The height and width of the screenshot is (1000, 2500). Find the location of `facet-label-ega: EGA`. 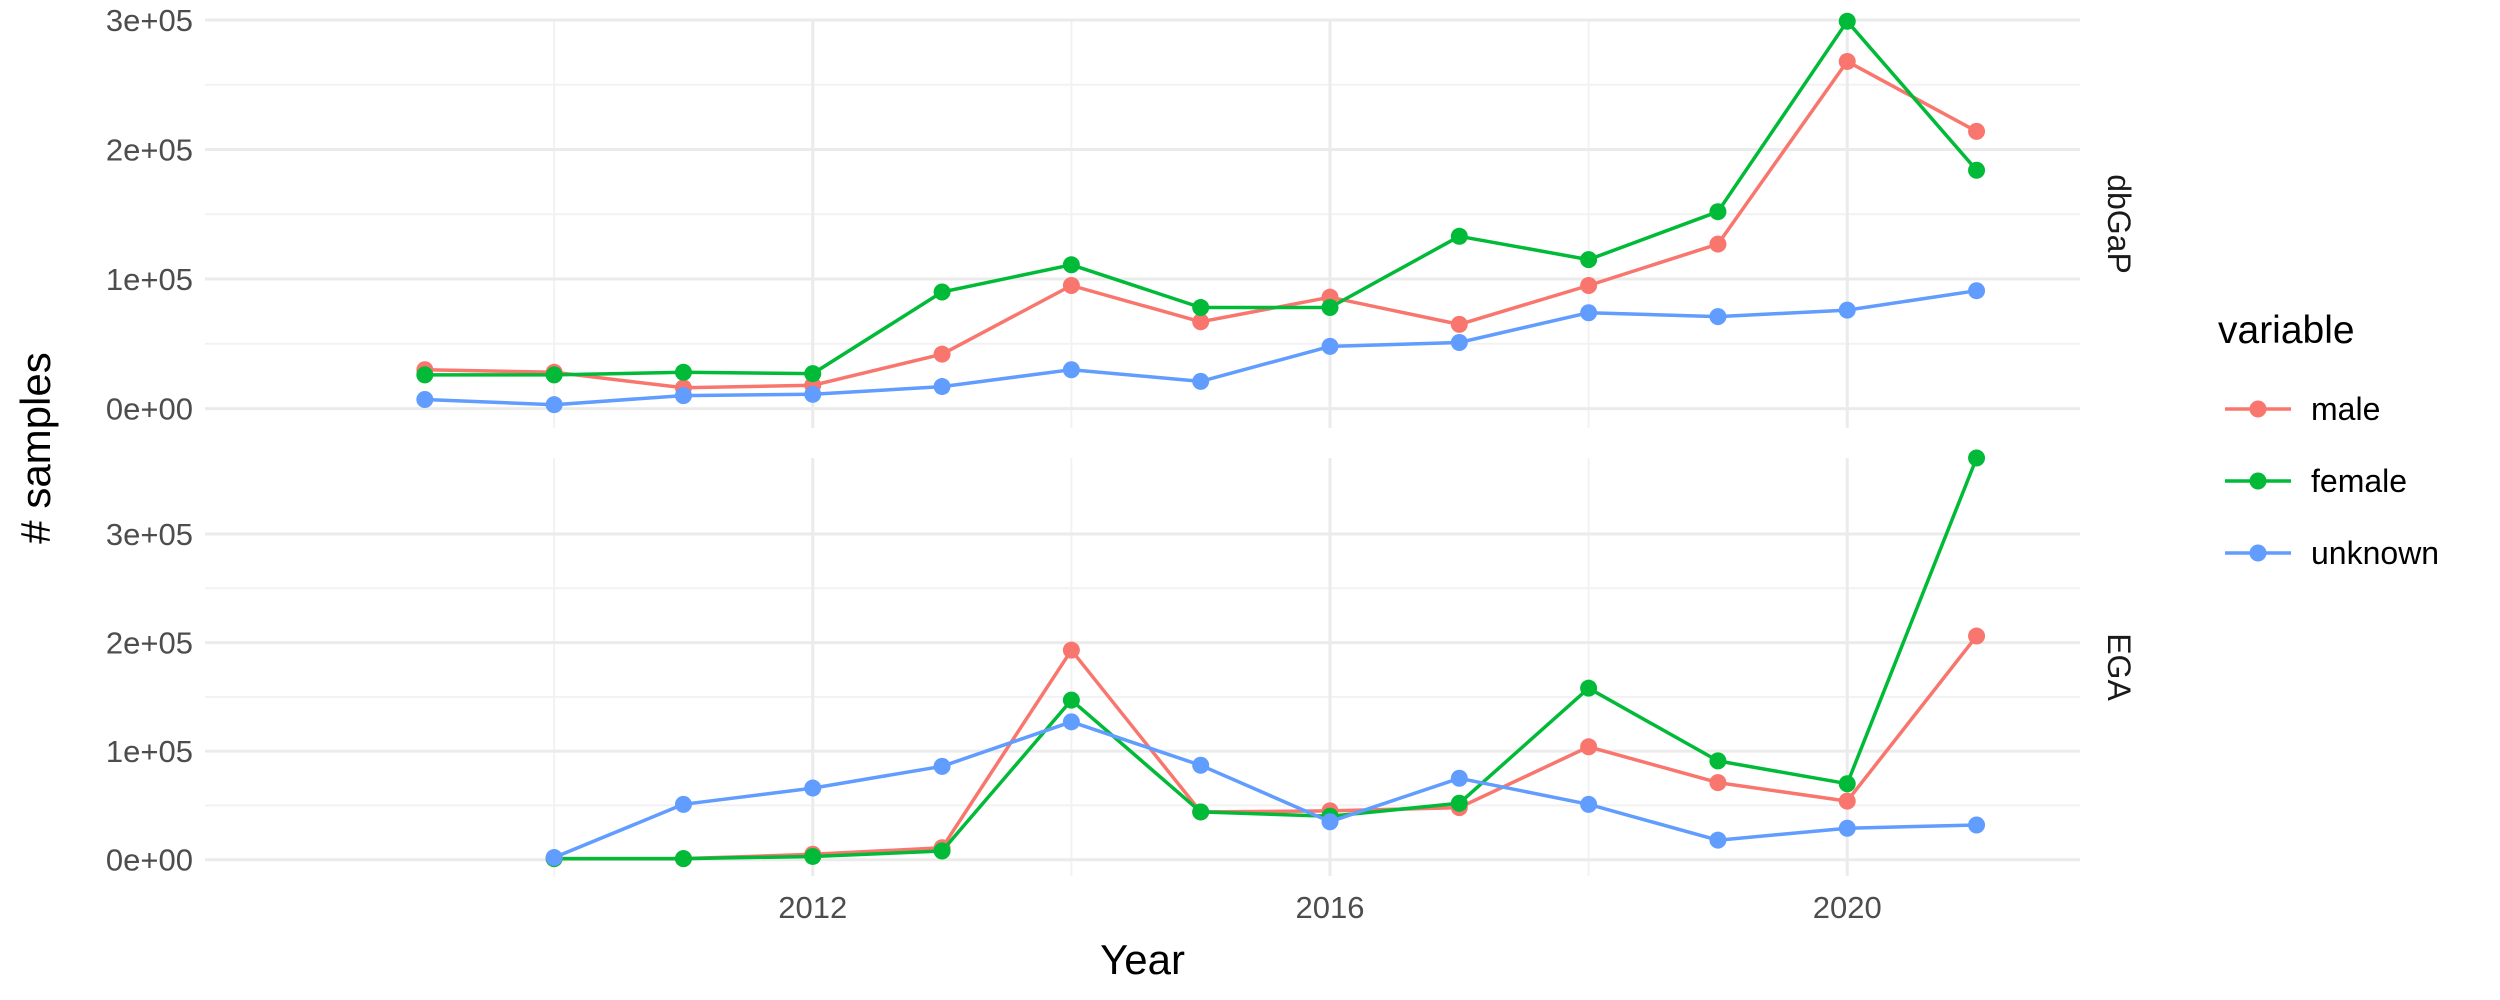

facet-label-ega: EGA is located at coordinates (2119, 667).